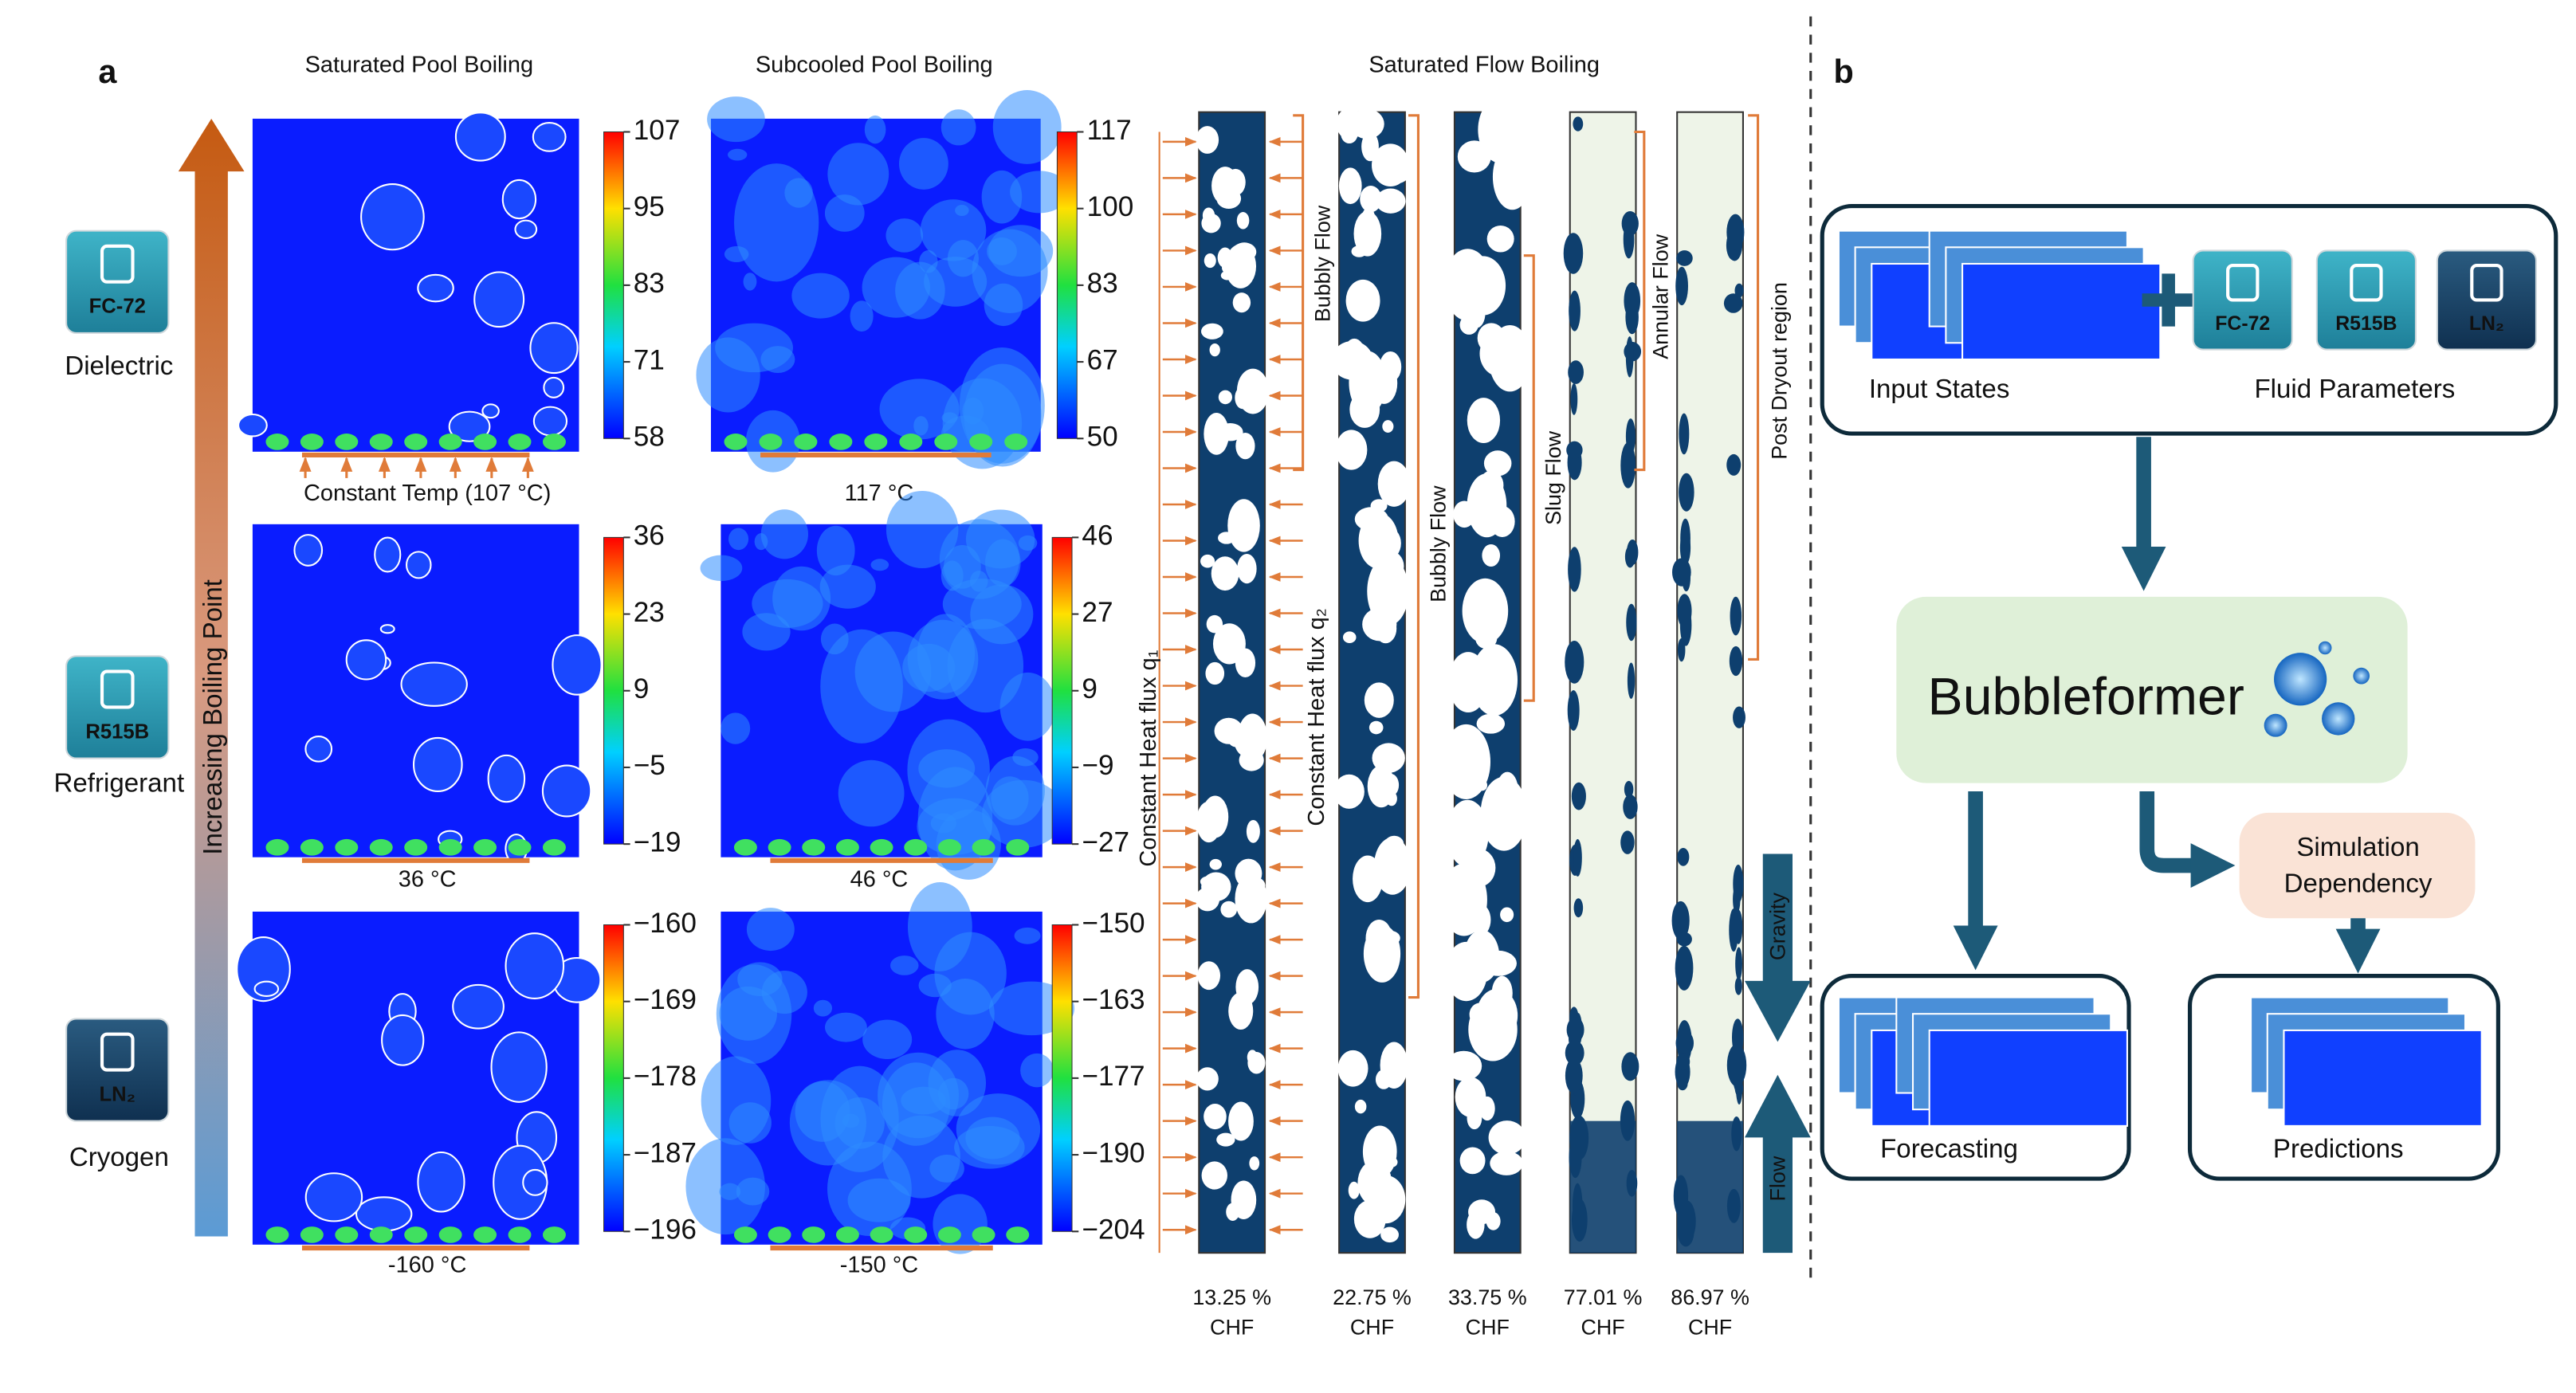 The image size is (2576, 1393). I want to click on regime-label: Slug Flow, so click(1553, 478).